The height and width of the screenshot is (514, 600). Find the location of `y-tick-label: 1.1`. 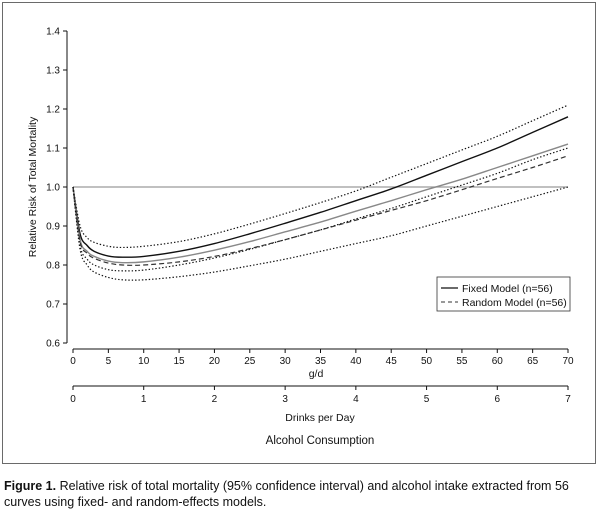

y-tick-label: 1.1 is located at coordinates (53, 149).